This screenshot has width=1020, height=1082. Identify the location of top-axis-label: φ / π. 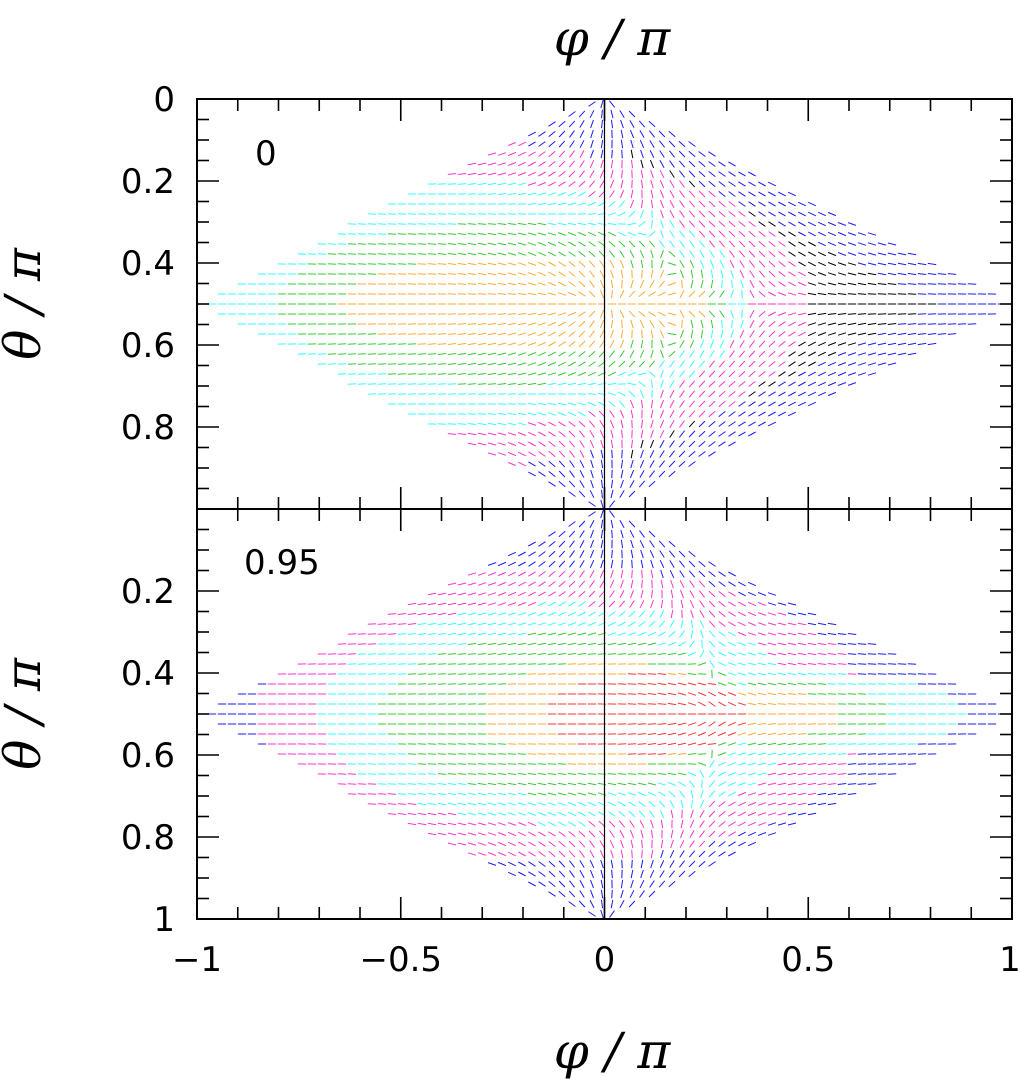
(613, 38).